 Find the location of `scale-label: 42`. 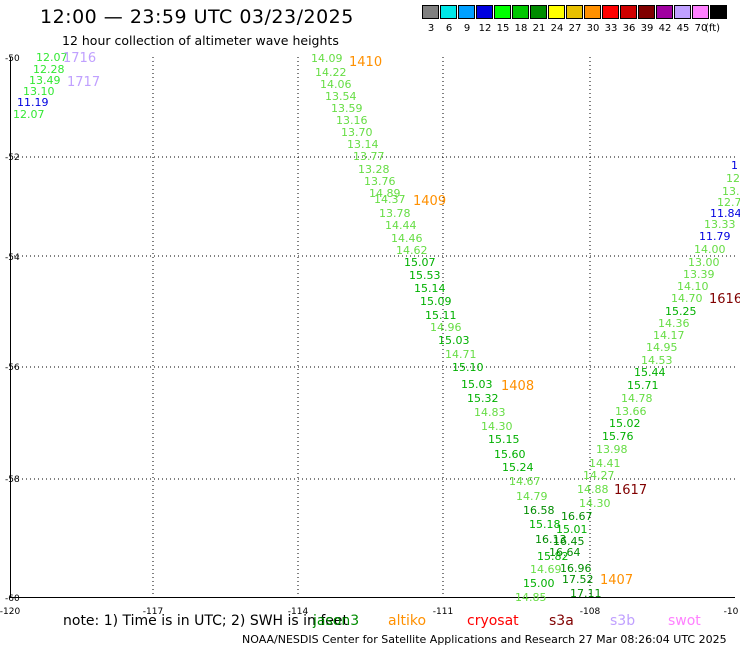

scale-label: 42 is located at coordinates (665, 28).